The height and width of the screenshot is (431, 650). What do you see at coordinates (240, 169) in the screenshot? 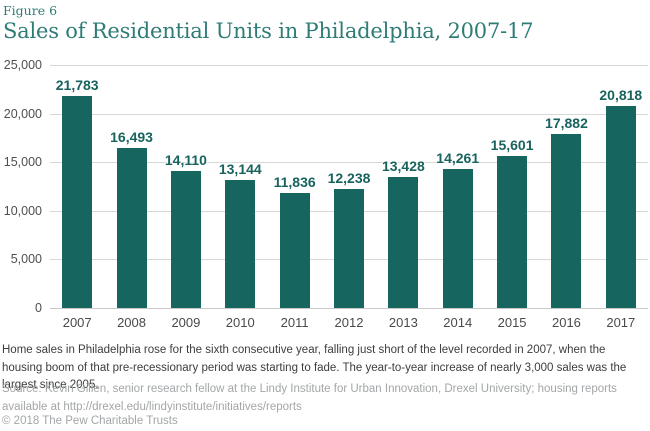
I see `bar-value-label: 13,144` at bounding box center [240, 169].